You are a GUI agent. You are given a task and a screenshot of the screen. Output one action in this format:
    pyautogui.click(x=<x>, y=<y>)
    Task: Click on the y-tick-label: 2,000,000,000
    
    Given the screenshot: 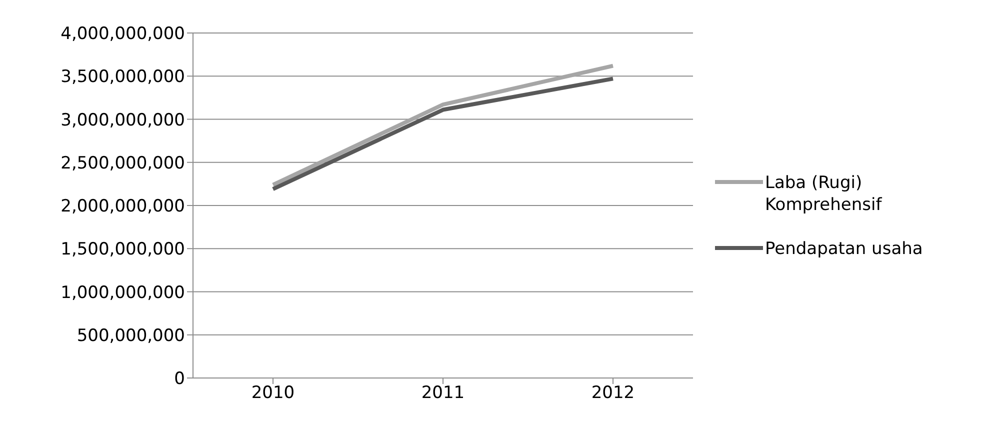 What is the action you would take?
    pyautogui.click(x=122, y=206)
    